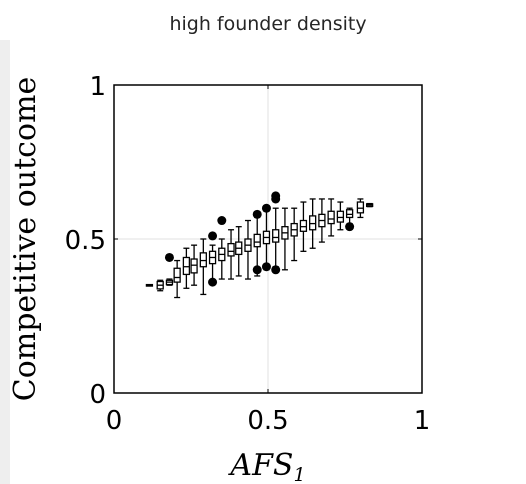 The width and height of the screenshot is (526, 484). What do you see at coordinates (422, 421) in the screenshot?
I see `x-tick-label: 1` at bounding box center [422, 421].